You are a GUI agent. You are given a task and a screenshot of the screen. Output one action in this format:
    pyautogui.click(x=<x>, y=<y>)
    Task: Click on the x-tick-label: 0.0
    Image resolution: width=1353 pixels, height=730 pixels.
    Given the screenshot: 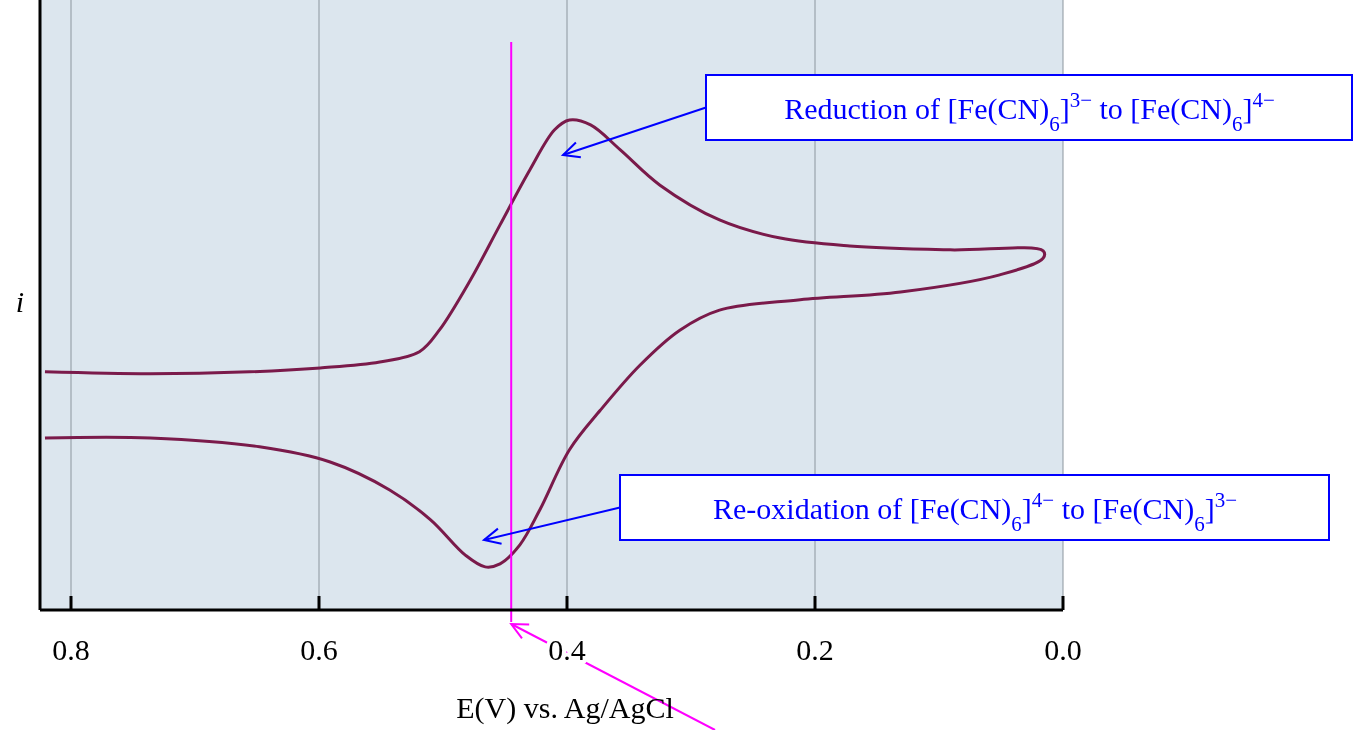 What is the action you would take?
    pyautogui.click(x=1063, y=649)
    